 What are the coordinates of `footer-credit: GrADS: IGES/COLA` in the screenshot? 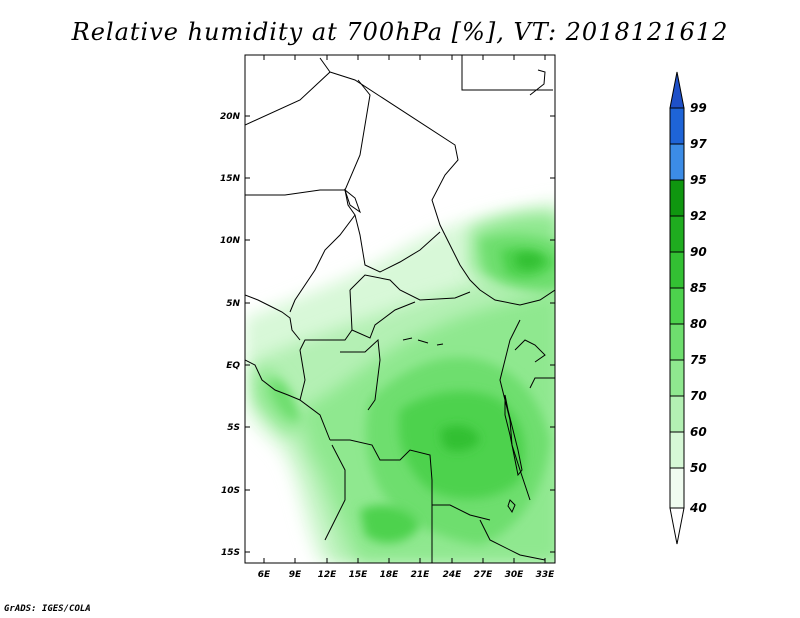 It's located at (47, 609).